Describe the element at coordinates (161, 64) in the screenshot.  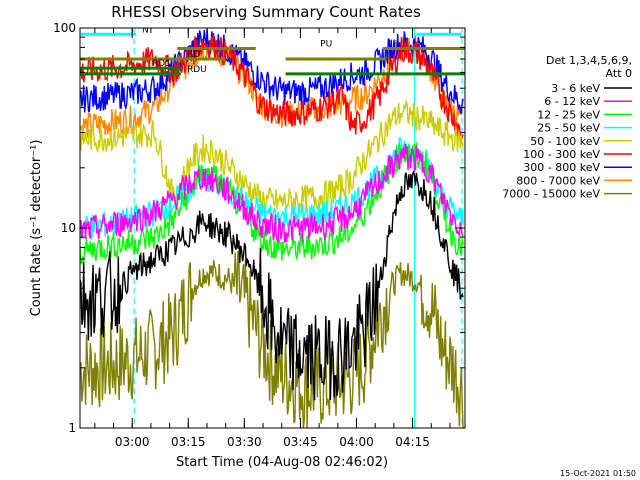
I see `flag-label-4: RD1` at that location.